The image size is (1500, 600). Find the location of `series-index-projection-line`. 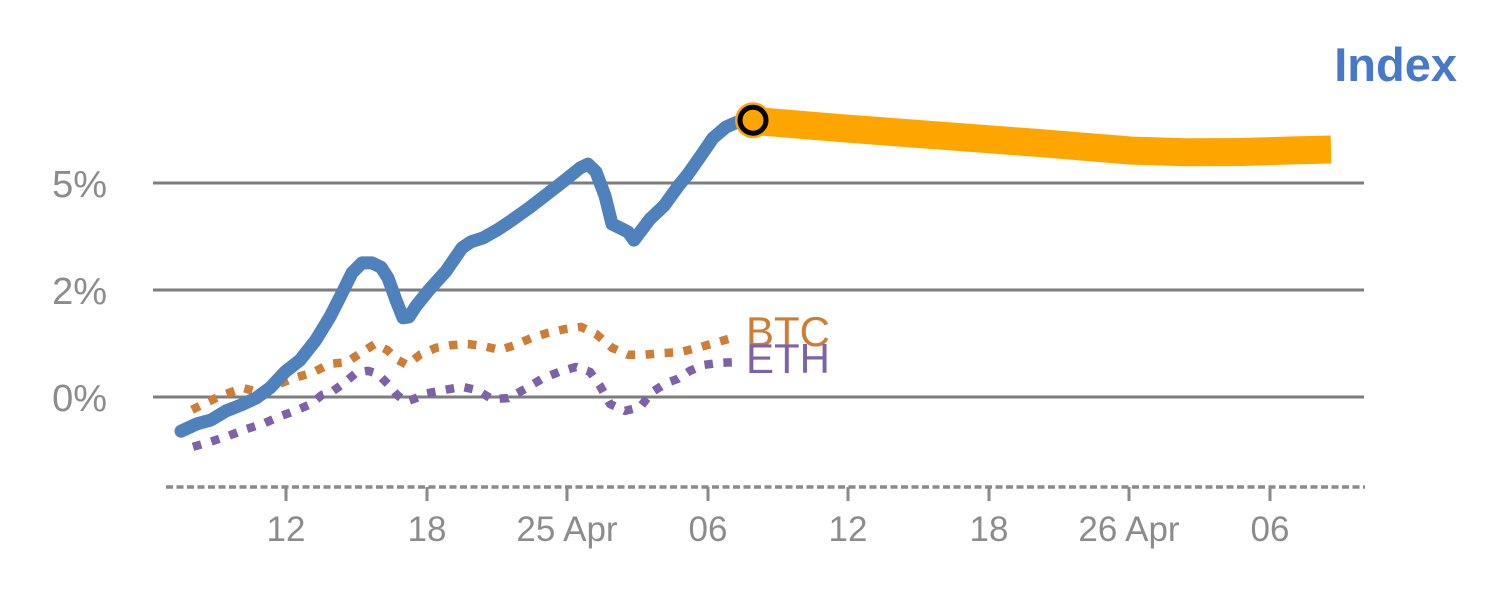

series-index-projection-line is located at coordinates (1042, 136).